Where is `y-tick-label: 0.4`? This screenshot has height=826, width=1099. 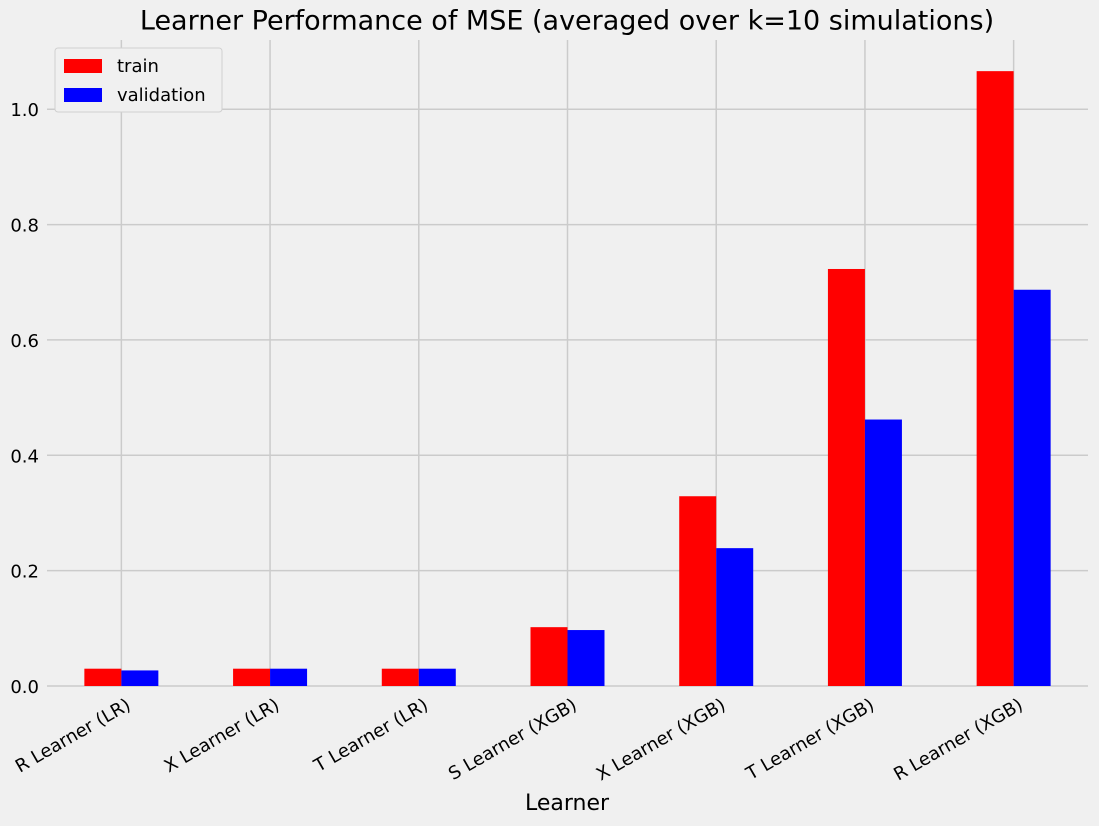
y-tick-label: 0.4 is located at coordinates (24, 456).